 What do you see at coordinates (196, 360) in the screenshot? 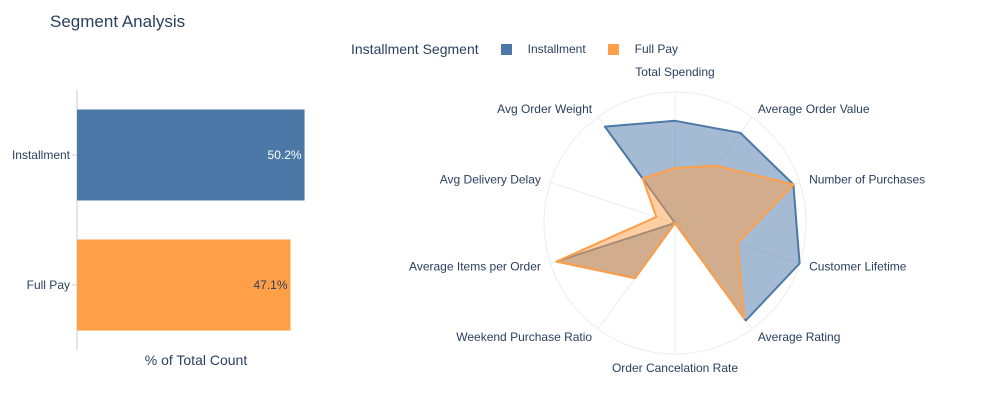
I see `bar-x-axis-title: % of Total Count` at bounding box center [196, 360].